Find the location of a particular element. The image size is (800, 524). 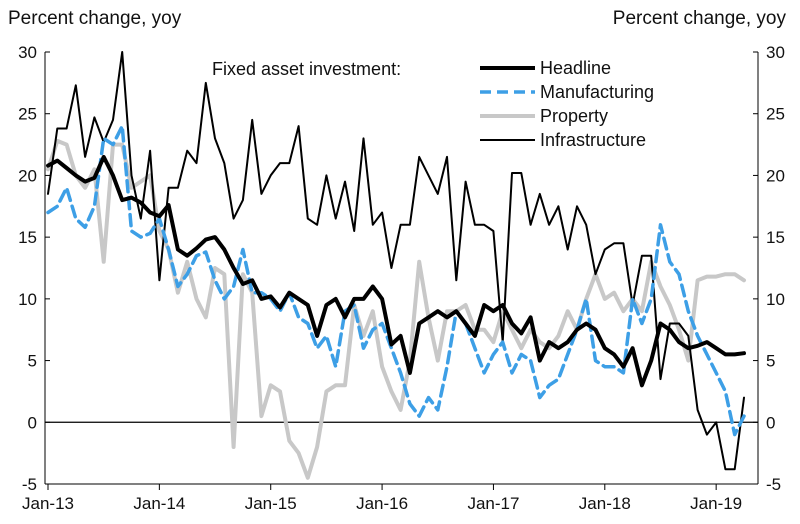

x-tick-label: Jan-17 is located at coordinates (493, 503).